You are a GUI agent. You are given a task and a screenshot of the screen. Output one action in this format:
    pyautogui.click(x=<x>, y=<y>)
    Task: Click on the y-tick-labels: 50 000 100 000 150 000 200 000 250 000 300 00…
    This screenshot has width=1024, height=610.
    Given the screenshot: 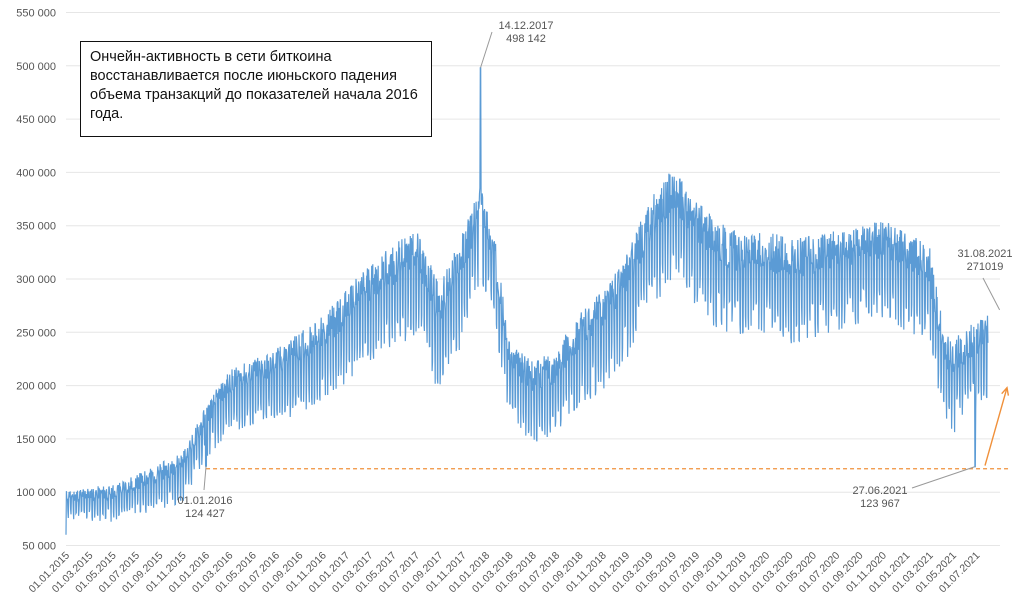 What is the action you would take?
    pyautogui.click(x=36, y=280)
    